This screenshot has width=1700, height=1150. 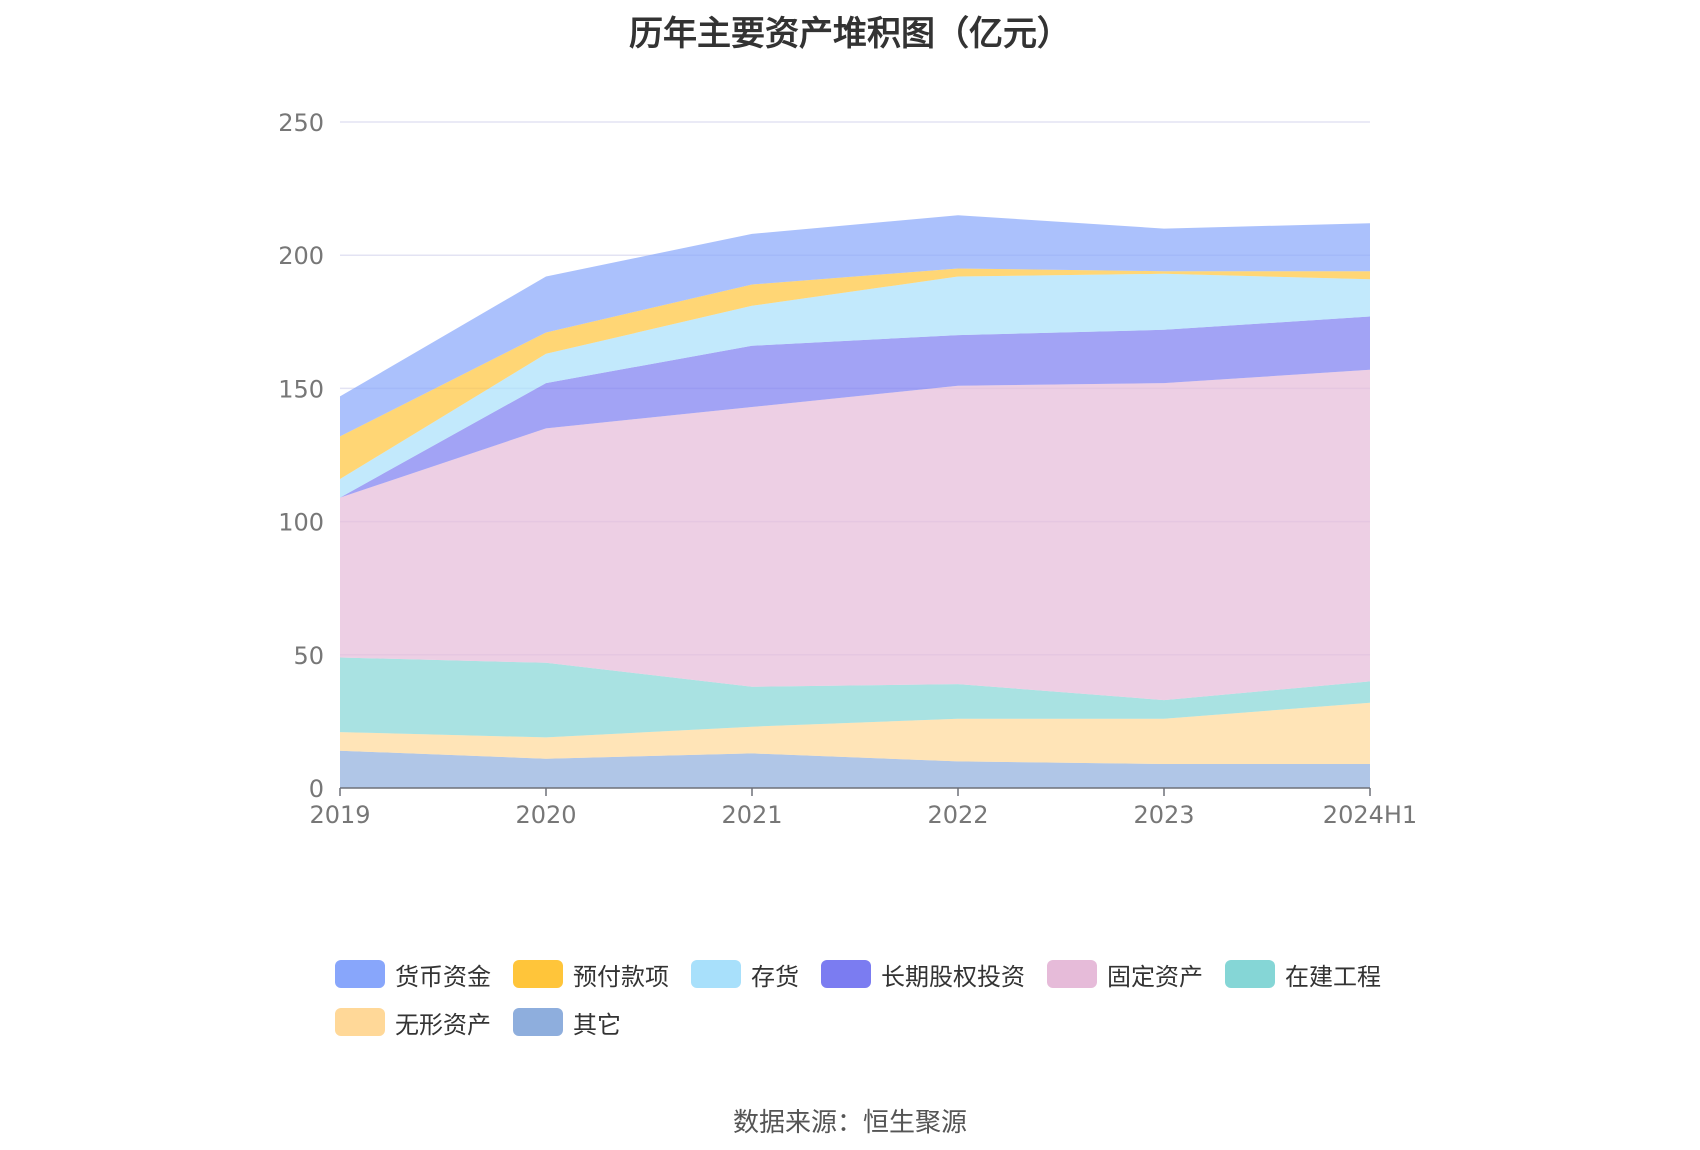 I want to click on area-货币资金, so click(x=855, y=326).